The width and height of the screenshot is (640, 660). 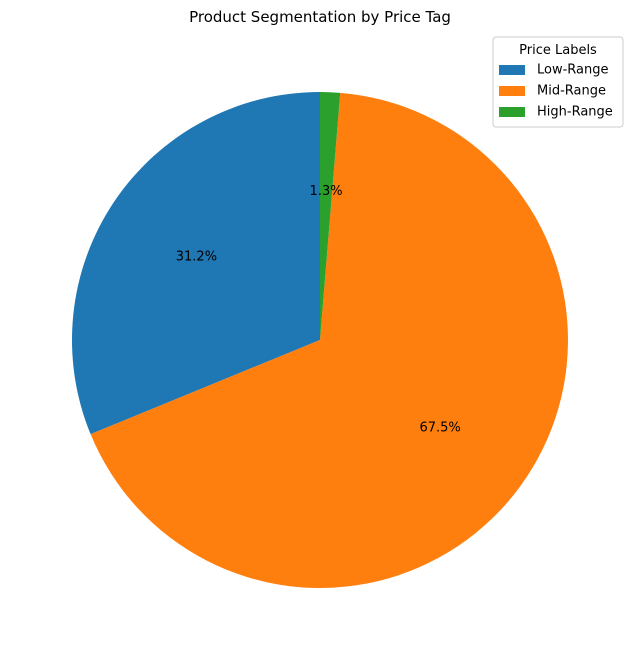 What do you see at coordinates (196, 257) in the screenshot?
I see `pie-percent-label-low-range: 31.2%` at bounding box center [196, 257].